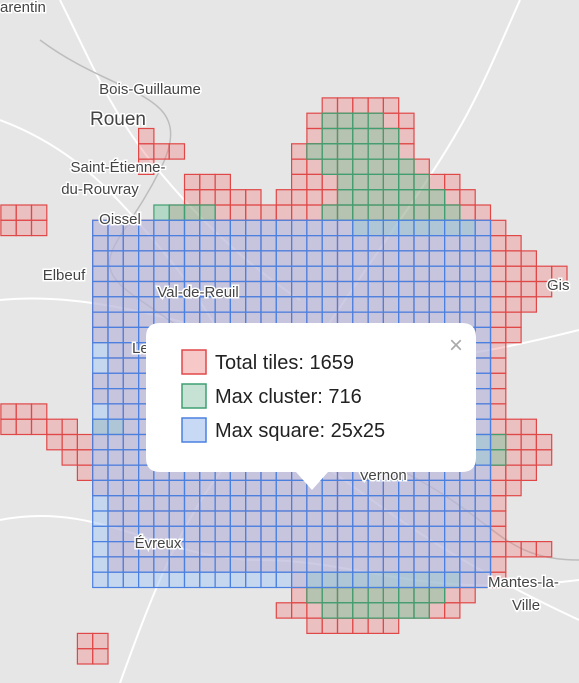 Image resolution: width=579 pixels, height=683 pixels. What do you see at coordinates (194, 396) in the screenshot?
I see `legend-swatch` at bounding box center [194, 396].